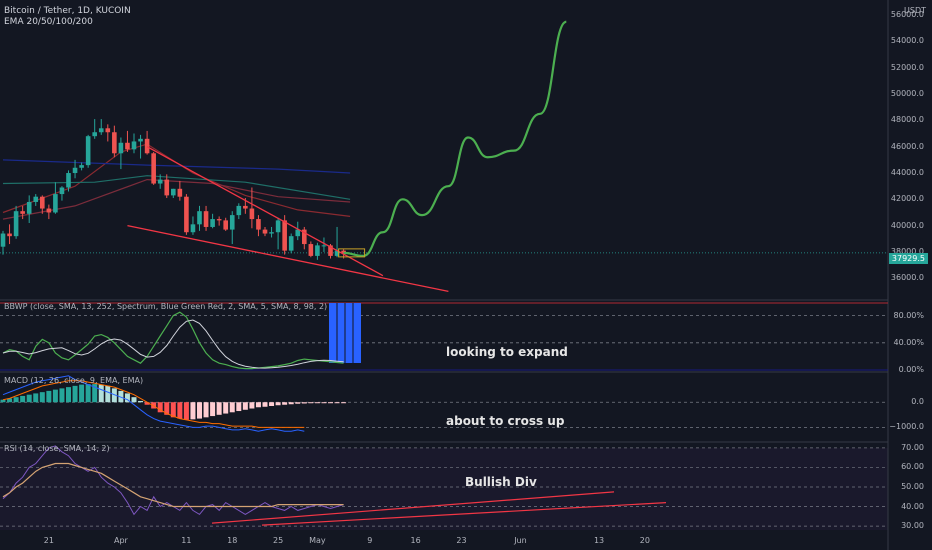  What do you see at coordinates (415, 540) in the screenshot?
I see `time-tick: 16` at bounding box center [415, 540].